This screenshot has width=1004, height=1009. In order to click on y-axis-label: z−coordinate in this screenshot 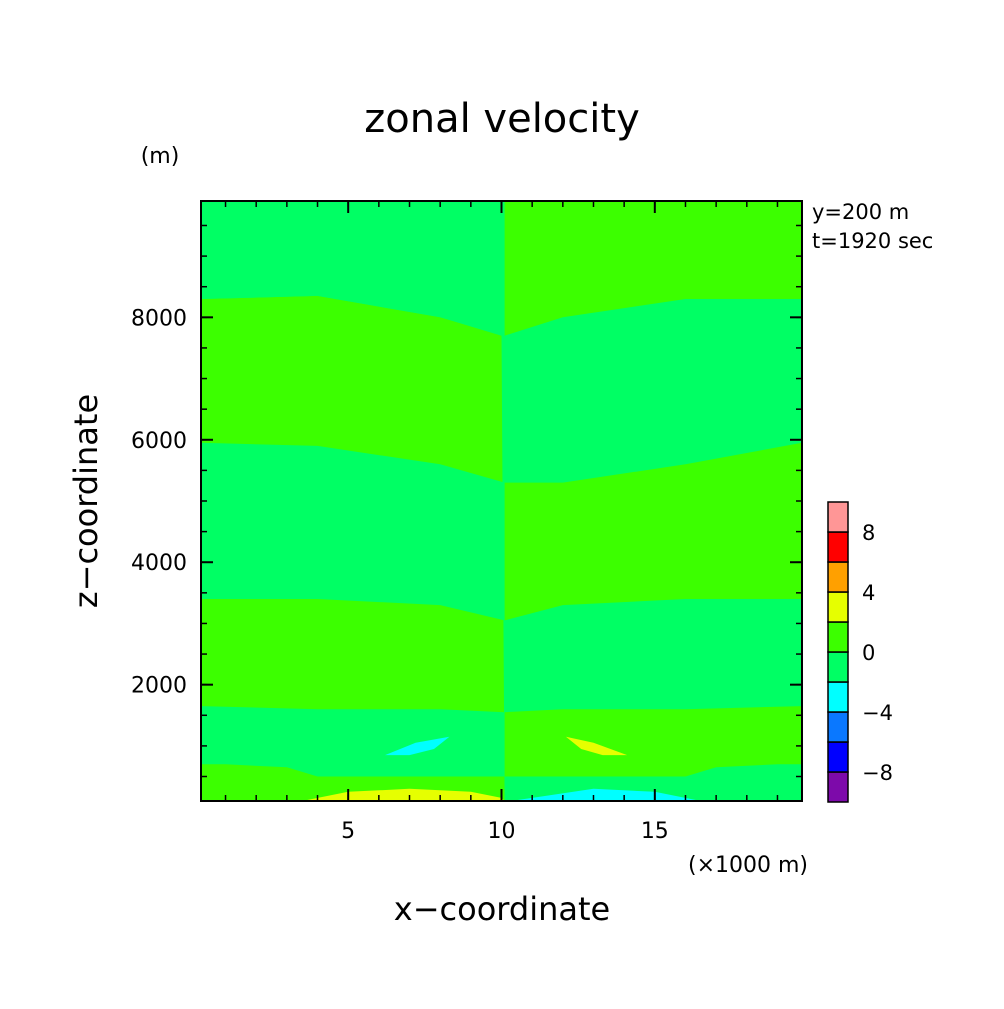, I will do `click(86, 501)`.